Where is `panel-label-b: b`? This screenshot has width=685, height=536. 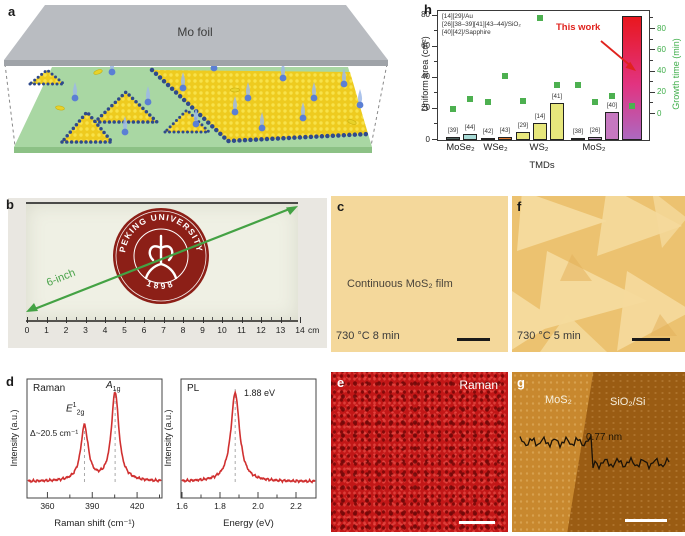
panel-label-b: b is located at coordinates (10, 204).